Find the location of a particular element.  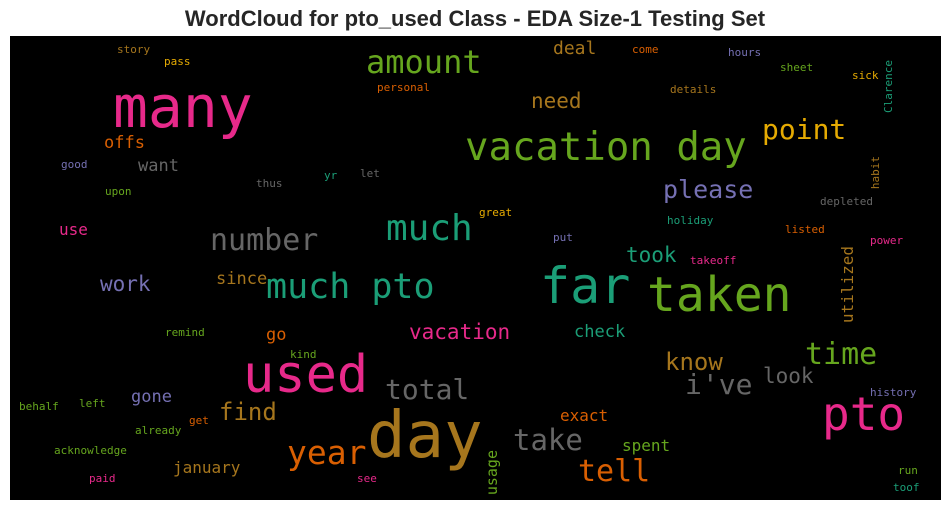

word-check: check is located at coordinates (600, 332).